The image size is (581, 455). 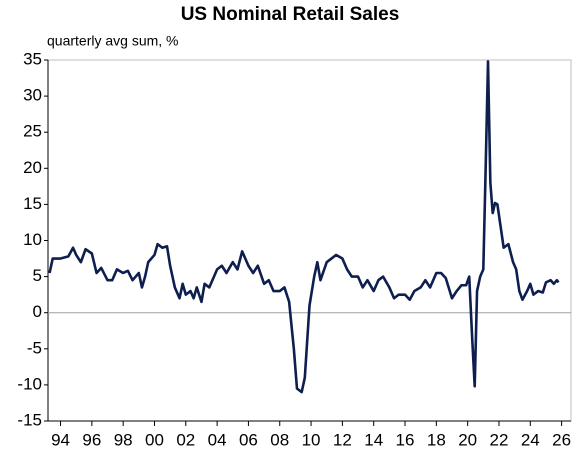 I want to click on x-tick-label: 16, so click(x=405, y=439).